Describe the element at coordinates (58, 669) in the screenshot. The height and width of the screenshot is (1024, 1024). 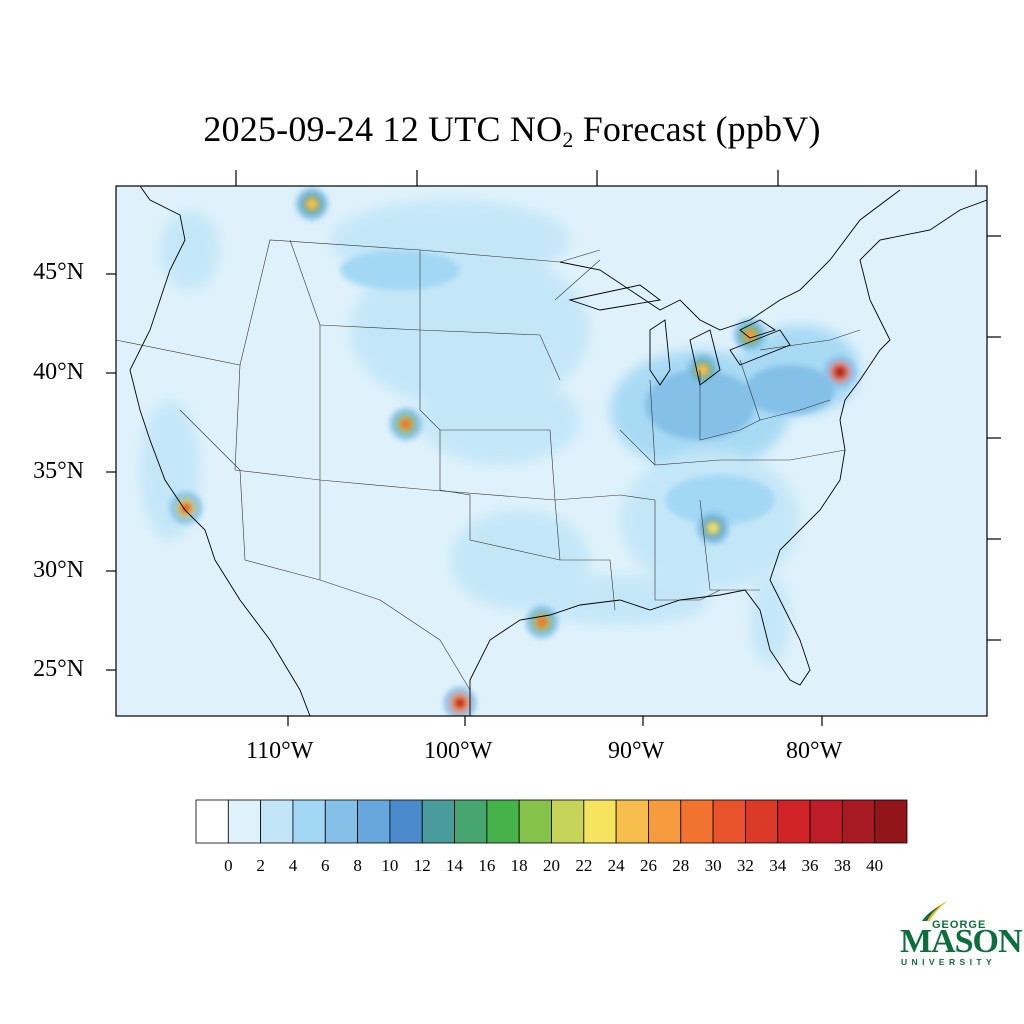
I see `lat-label-25: 25°N` at that location.